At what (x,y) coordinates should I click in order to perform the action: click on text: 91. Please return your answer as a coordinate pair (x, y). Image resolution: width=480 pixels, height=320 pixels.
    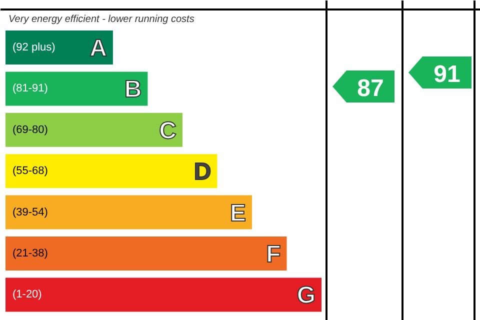
    Looking at the image, I should click on (447, 74).